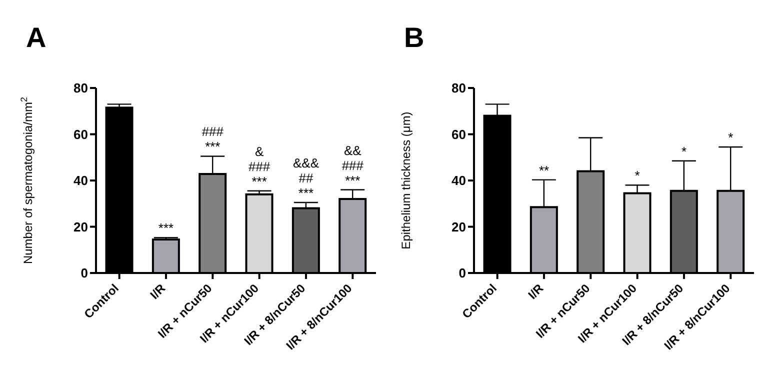 Image resolution: width=772 pixels, height=385 pixels. Describe the element at coordinates (544, 170) in the screenshot. I see `annotation: **` at that location.